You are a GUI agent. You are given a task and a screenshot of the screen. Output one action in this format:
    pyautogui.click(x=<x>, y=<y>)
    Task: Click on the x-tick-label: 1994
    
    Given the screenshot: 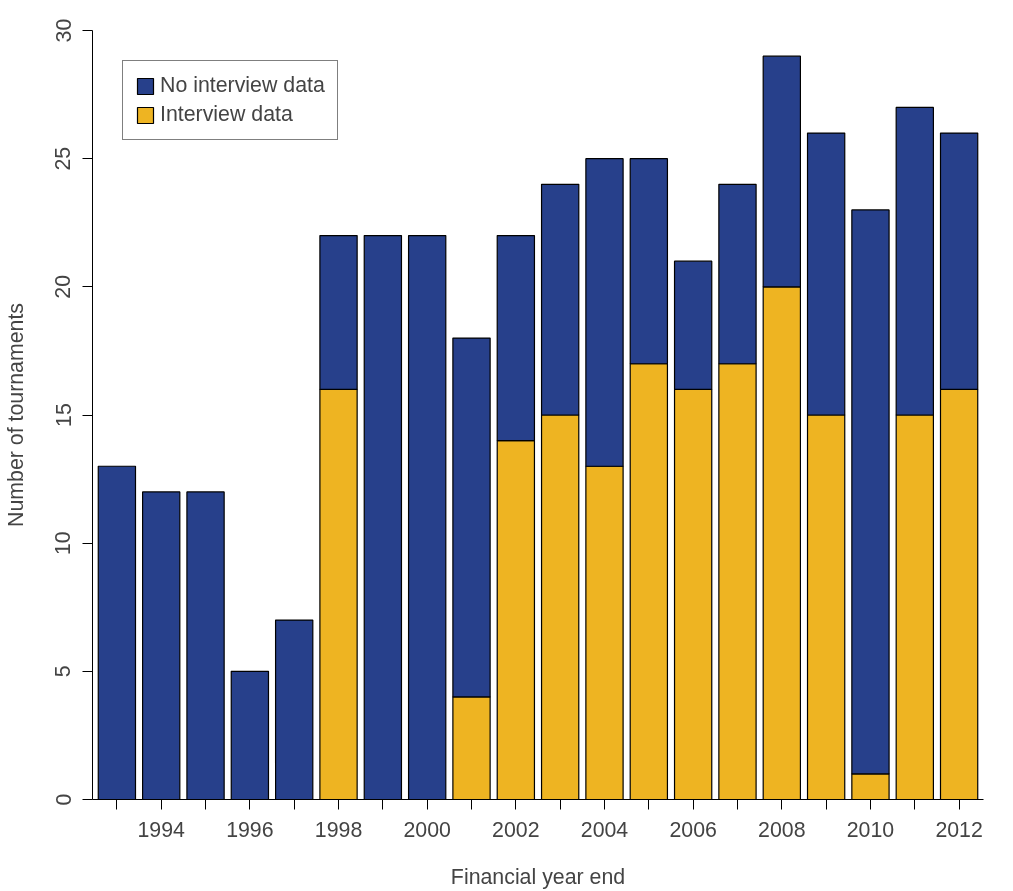 What is the action you would take?
    pyautogui.click(x=161, y=829)
    